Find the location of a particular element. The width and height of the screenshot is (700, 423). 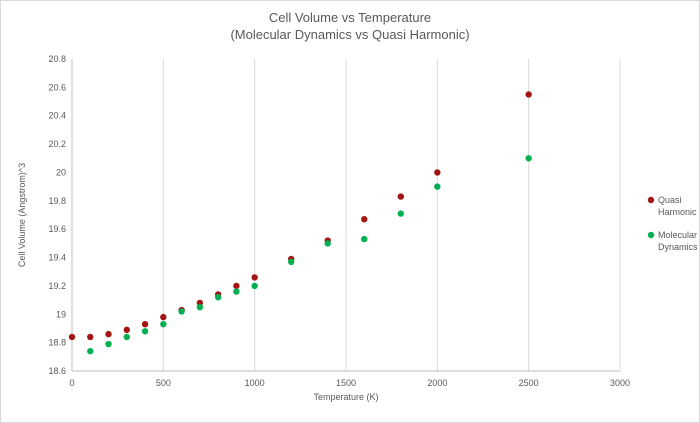

legend-label-quasi-line1: Quasi is located at coordinates (670, 200).